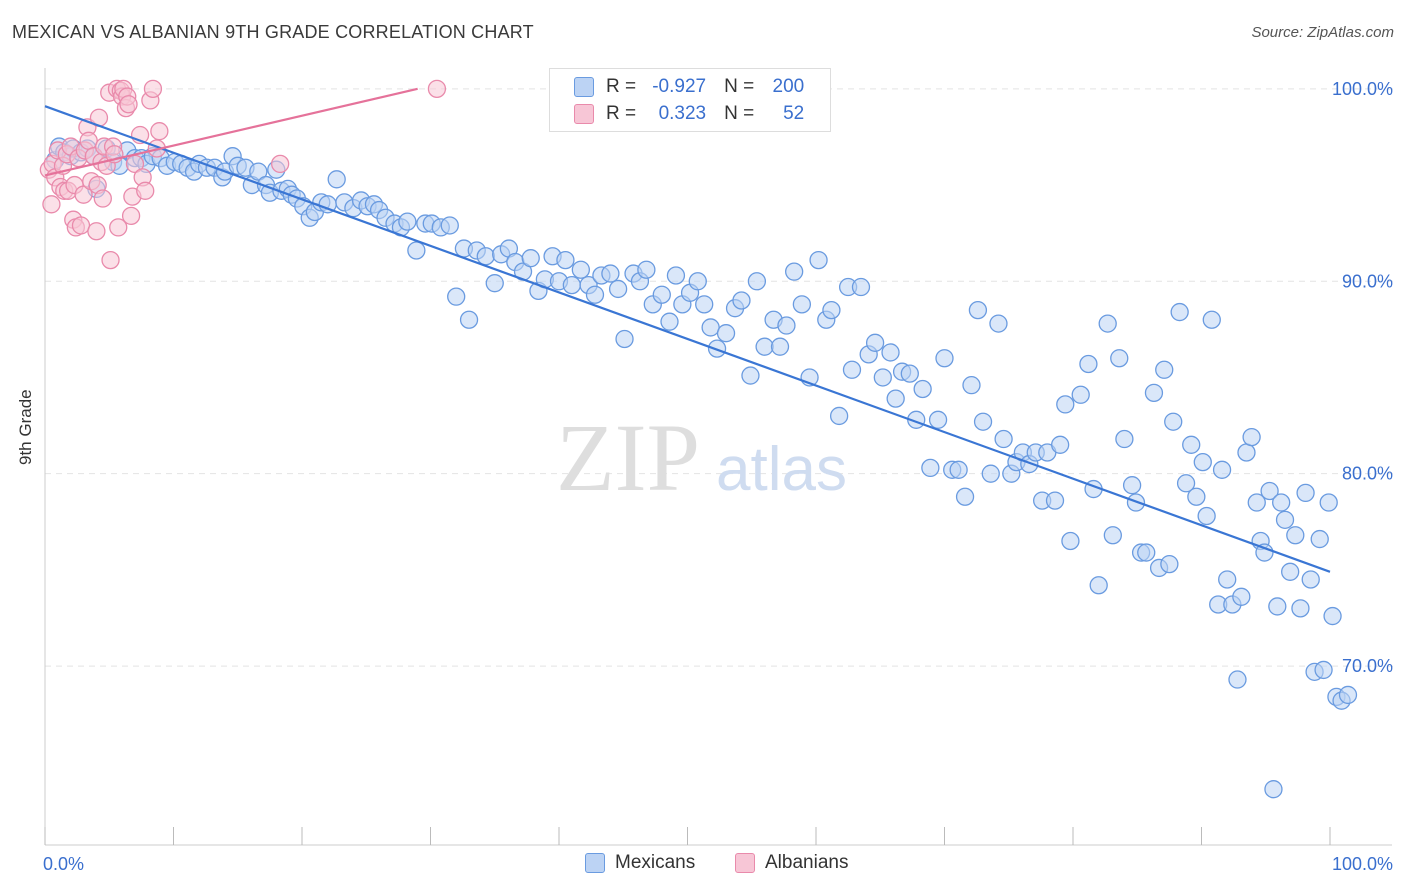 The width and height of the screenshot is (1406, 892). I want to click on watermark-zip: ZIP, so click(628, 457).